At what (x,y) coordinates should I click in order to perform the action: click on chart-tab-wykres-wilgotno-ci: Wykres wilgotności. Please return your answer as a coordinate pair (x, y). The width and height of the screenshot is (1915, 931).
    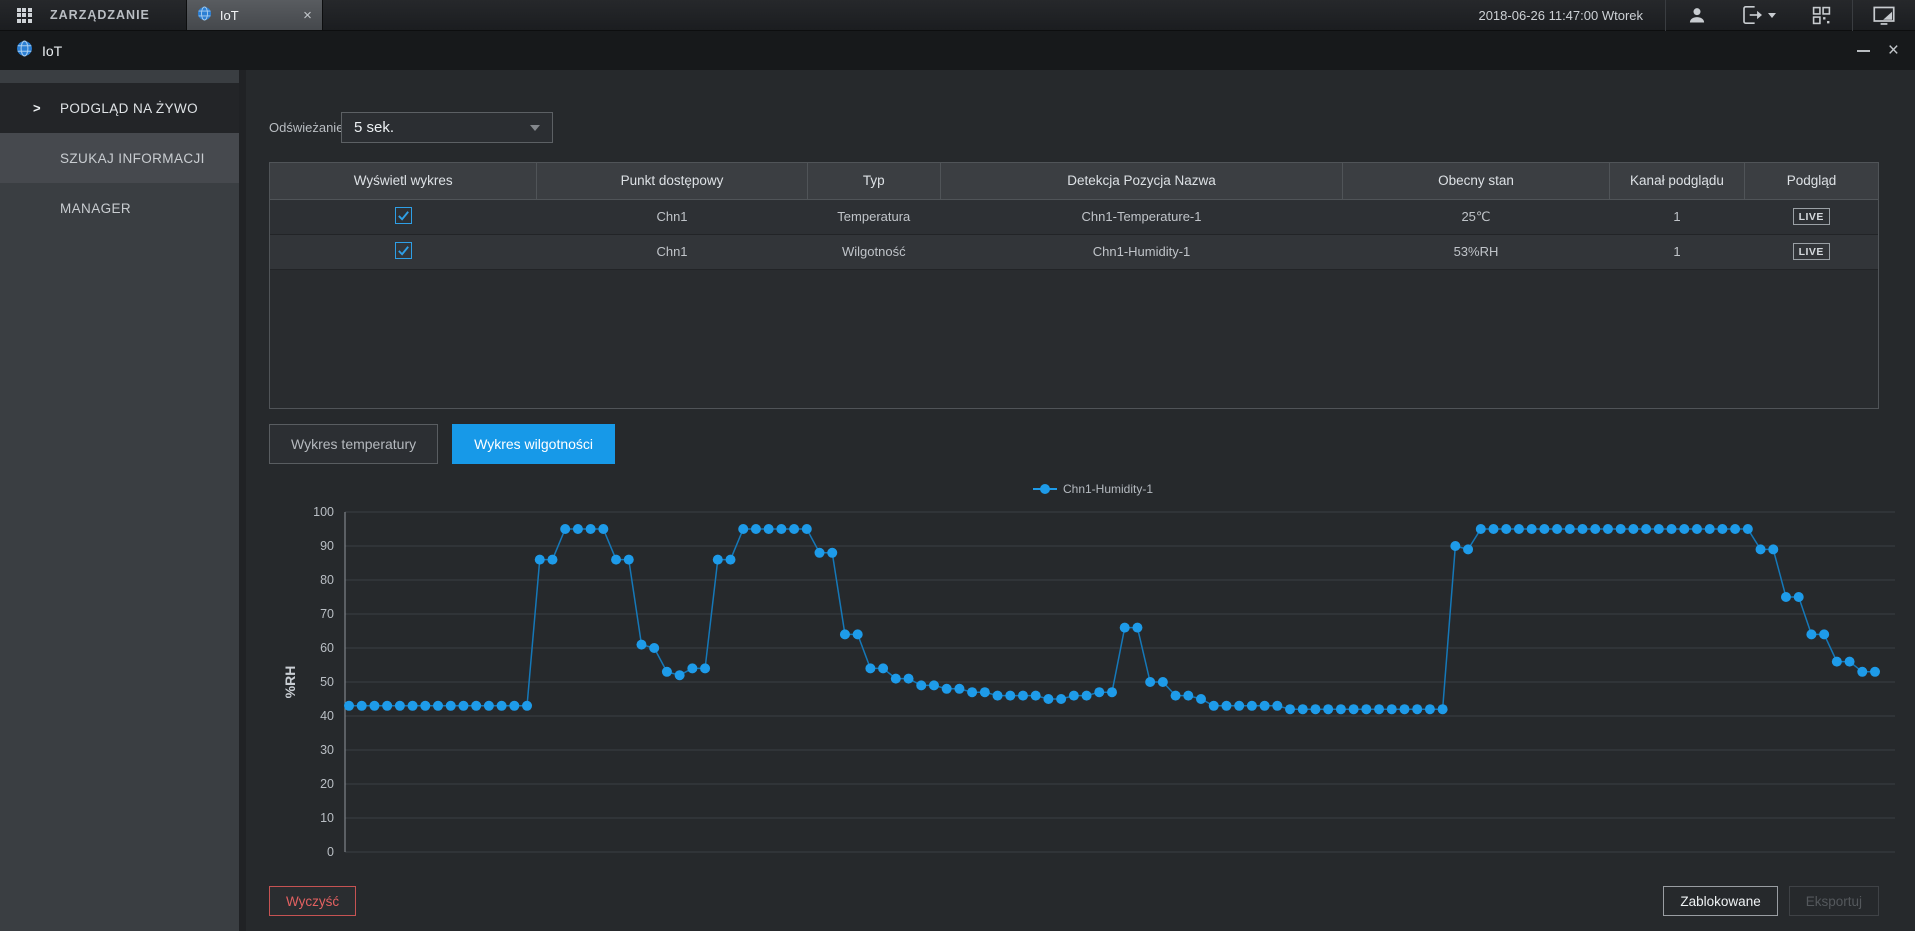
    Looking at the image, I should click on (534, 444).